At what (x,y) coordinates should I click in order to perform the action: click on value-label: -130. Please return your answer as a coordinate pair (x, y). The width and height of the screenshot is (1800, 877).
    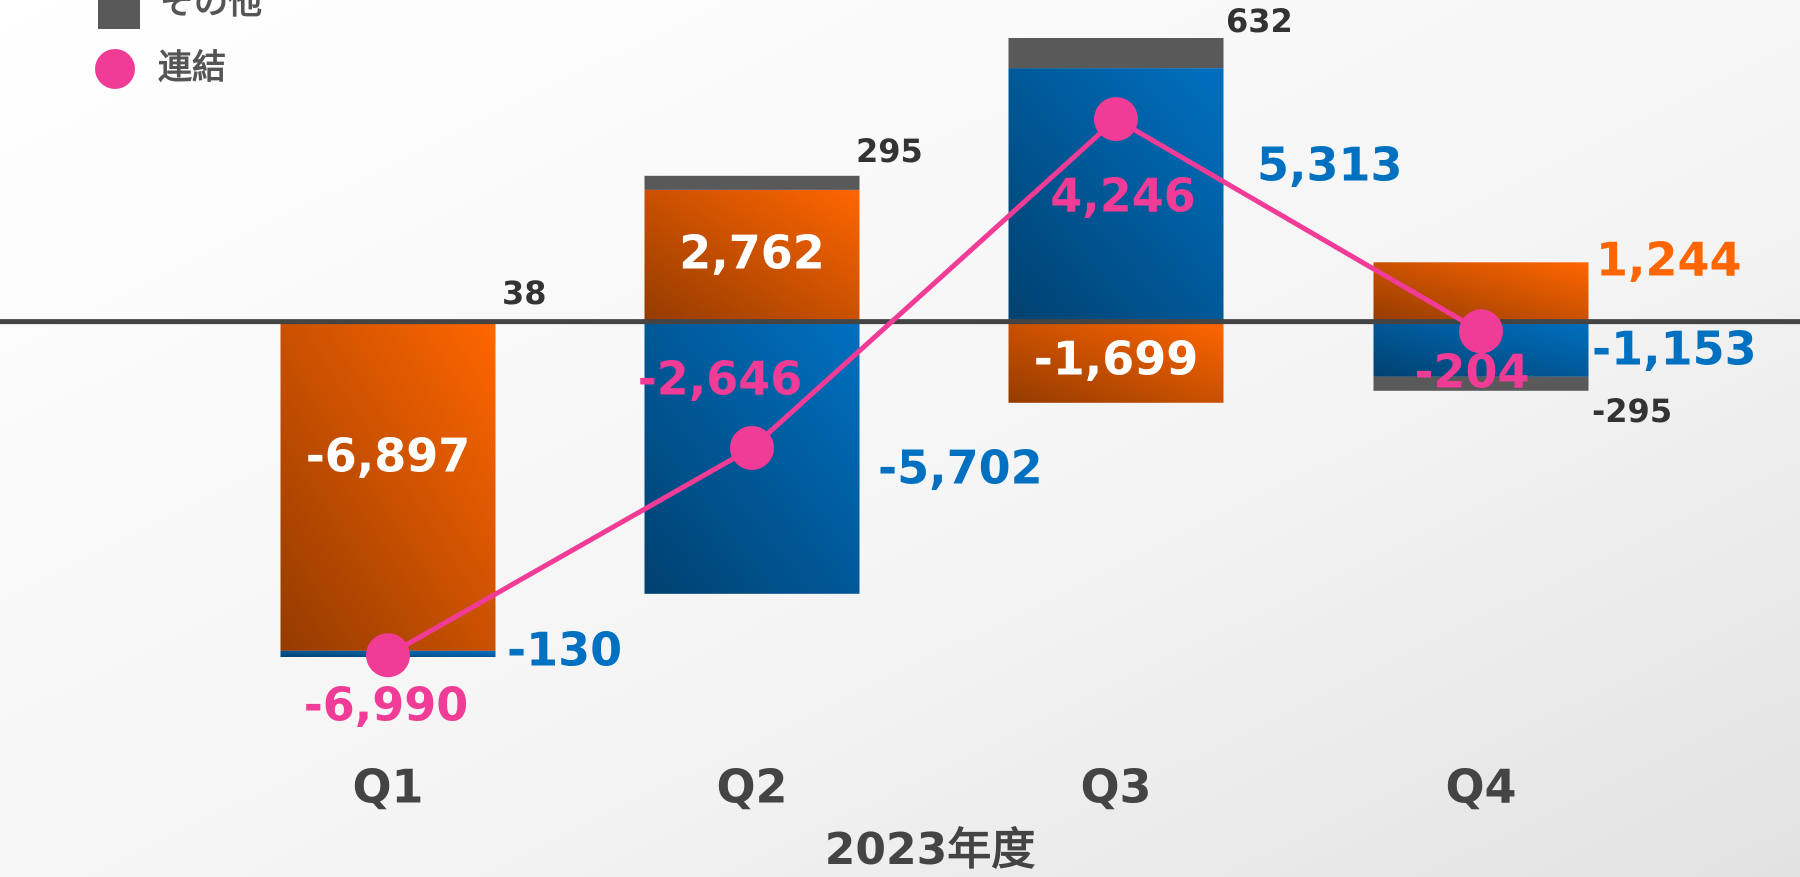
    Looking at the image, I should click on (564, 650).